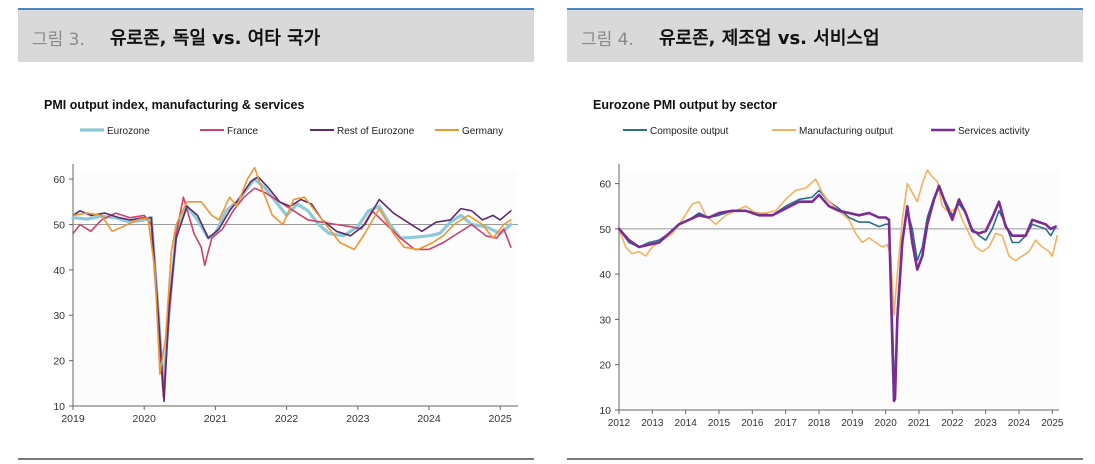 This screenshot has height=464, width=1095. What do you see at coordinates (719, 423) in the screenshot?
I see `x-tick-label: 2015` at bounding box center [719, 423].